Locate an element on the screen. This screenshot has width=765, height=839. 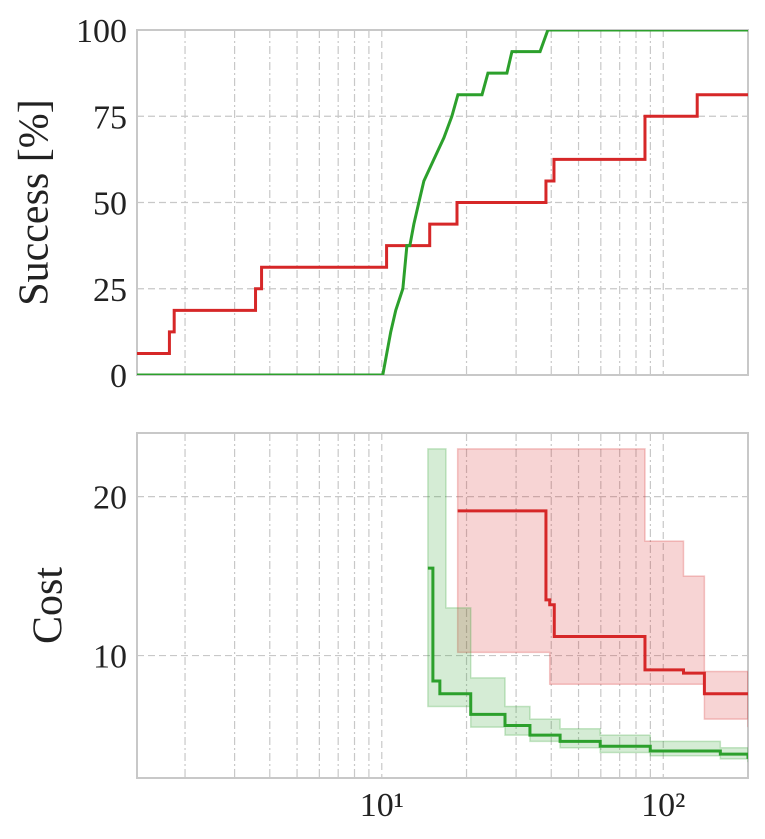
y-axis-label: Success [%] is located at coordinates (35, 202).